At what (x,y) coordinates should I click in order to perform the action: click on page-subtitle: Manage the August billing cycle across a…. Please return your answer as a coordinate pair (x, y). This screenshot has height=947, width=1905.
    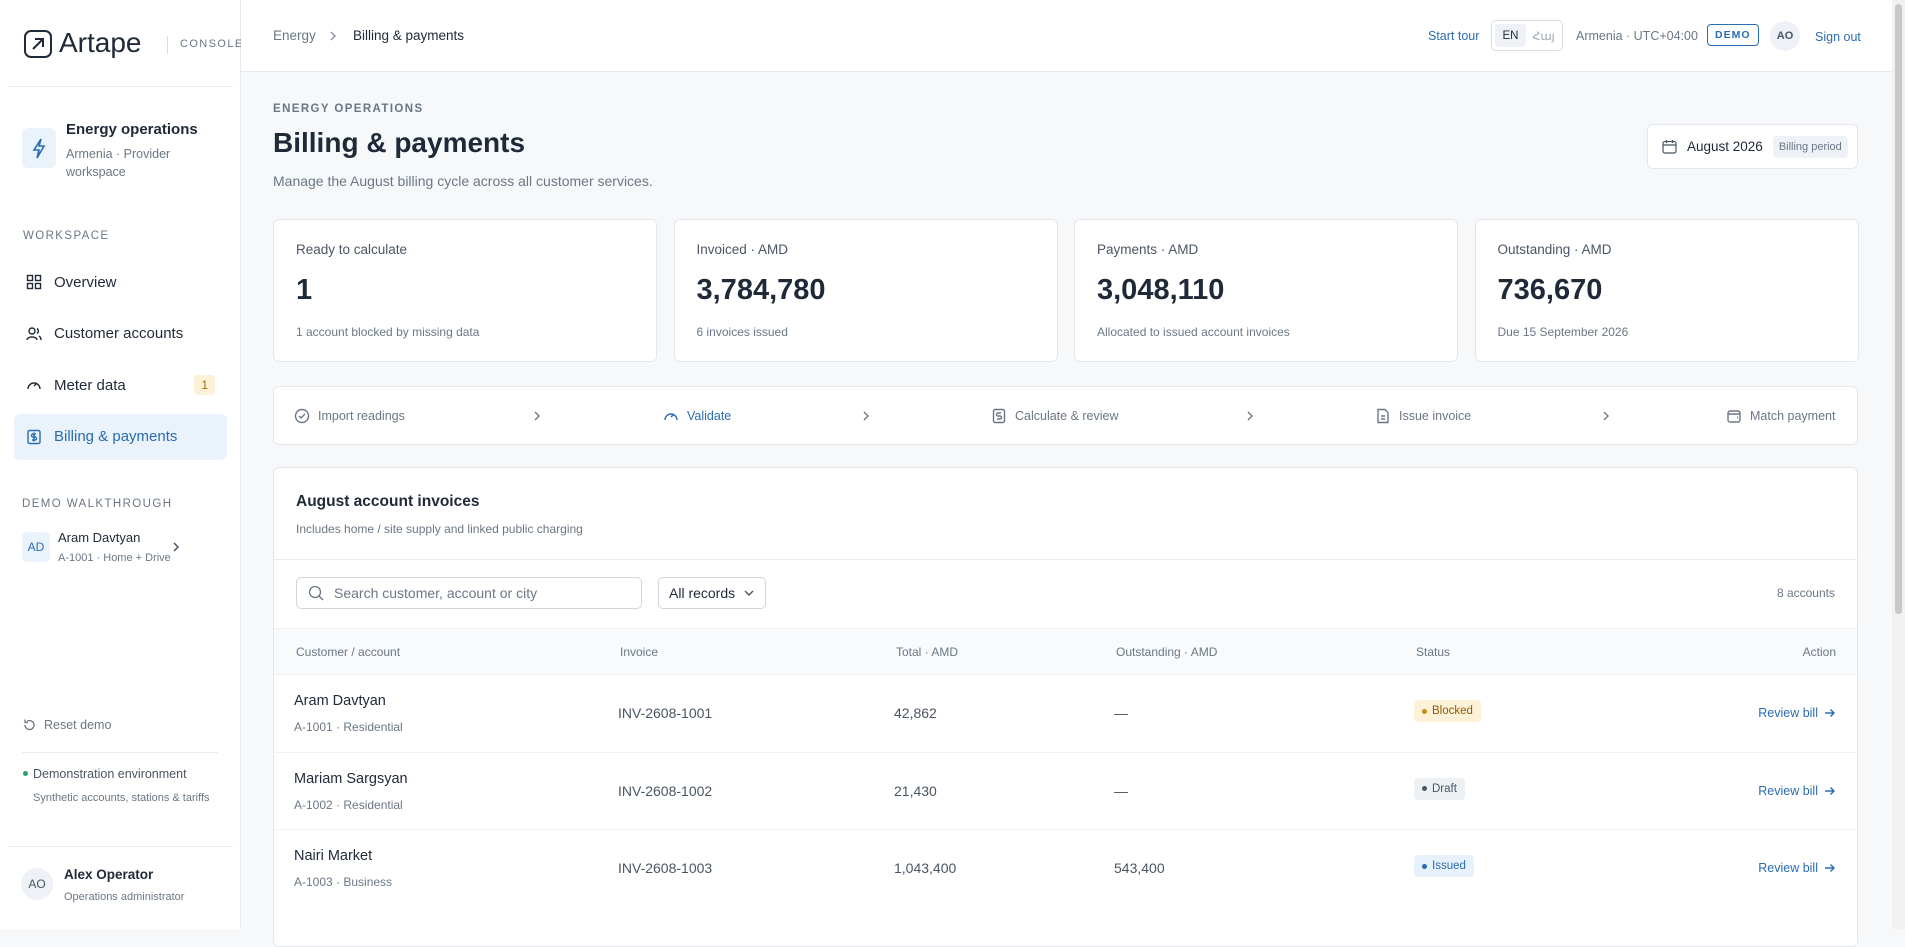
    Looking at the image, I should click on (463, 181).